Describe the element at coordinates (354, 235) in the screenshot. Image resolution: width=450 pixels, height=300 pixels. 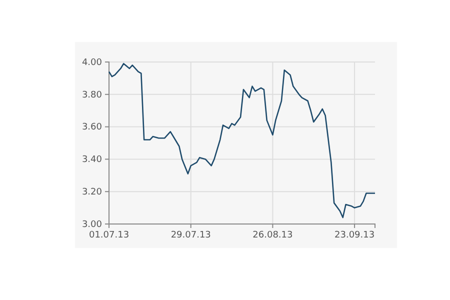
I see `x-tick-label: 23.09.13` at that location.